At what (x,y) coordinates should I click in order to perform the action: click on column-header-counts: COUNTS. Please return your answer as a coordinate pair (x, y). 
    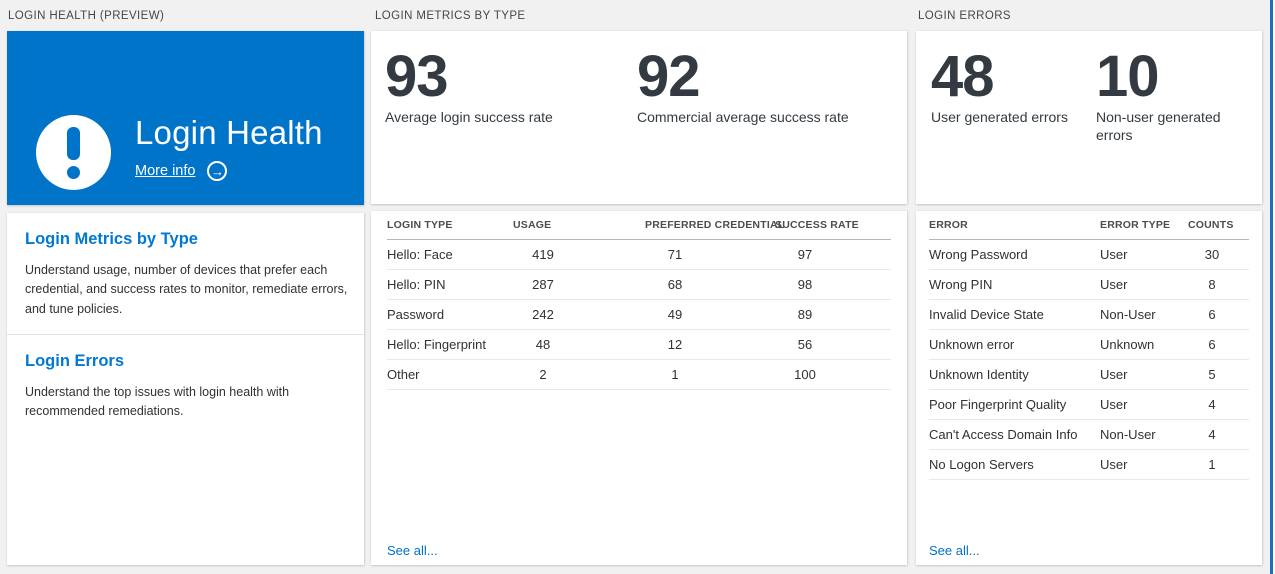
    Looking at the image, I should click on (1211, 225).